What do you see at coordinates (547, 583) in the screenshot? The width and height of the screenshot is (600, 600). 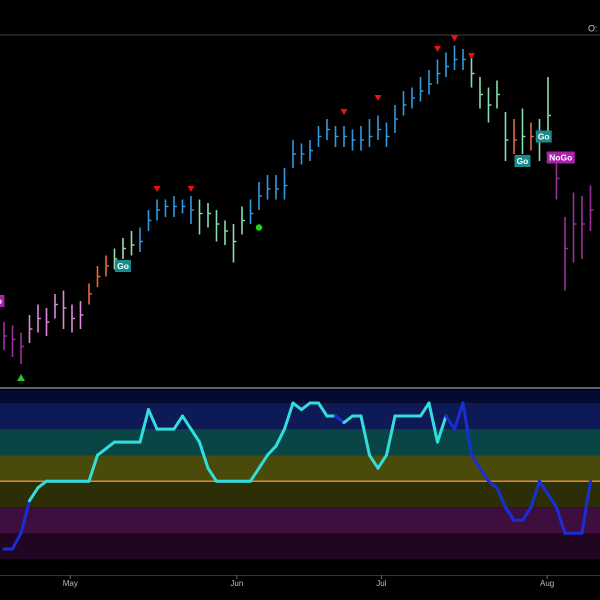 I see `x-tick-label: Aug` at bounding box center [547, 583].